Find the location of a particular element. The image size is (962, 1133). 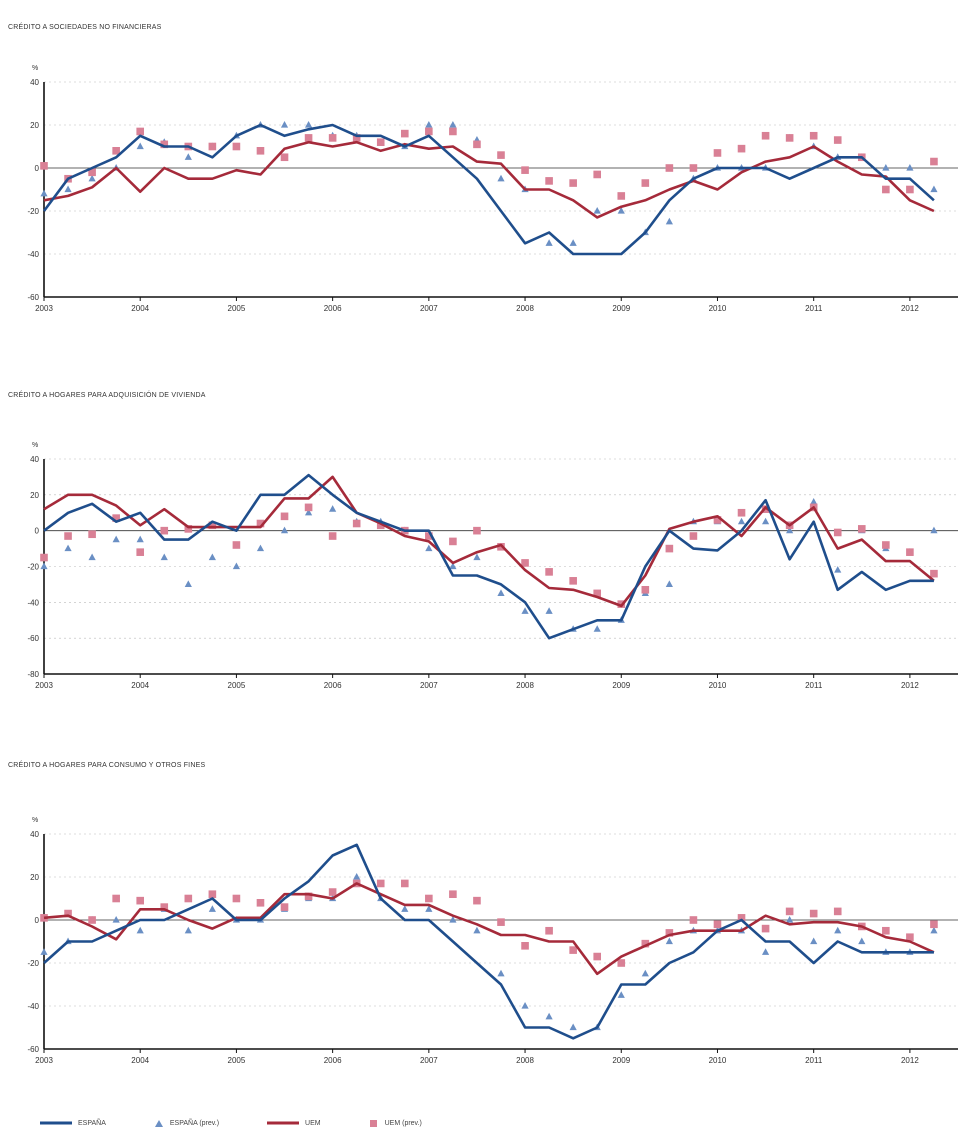

chart-3-xtick-label: 2003 is located at coordinates (44, 1060).